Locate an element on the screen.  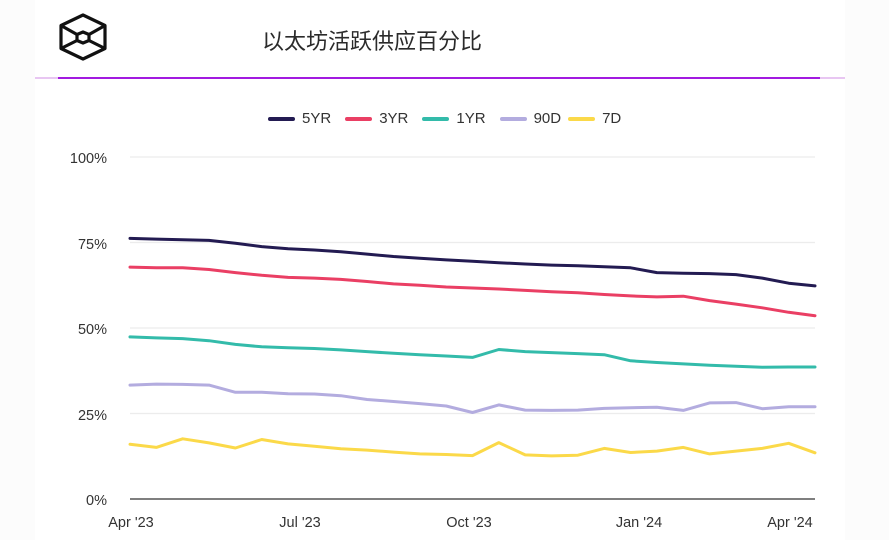
legend-swatch-3yr is located at coordinates (359, 118).